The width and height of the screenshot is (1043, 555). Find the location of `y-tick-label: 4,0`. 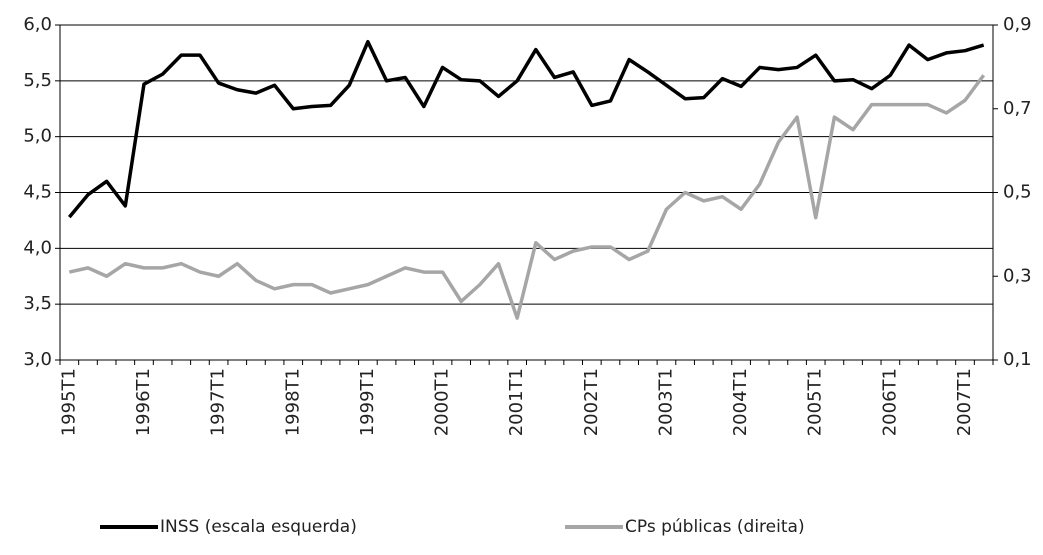

y-tick-label: 4,0 is located at coordinates (37, 247).